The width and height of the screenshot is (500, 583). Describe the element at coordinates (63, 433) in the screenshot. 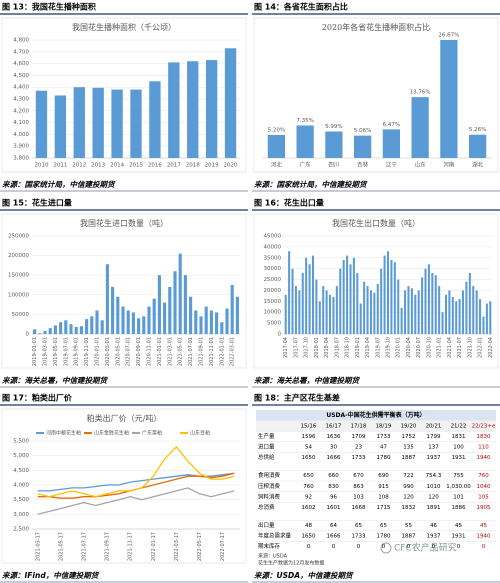

I see `legend-label: 河南中粮花生粕` at that location.